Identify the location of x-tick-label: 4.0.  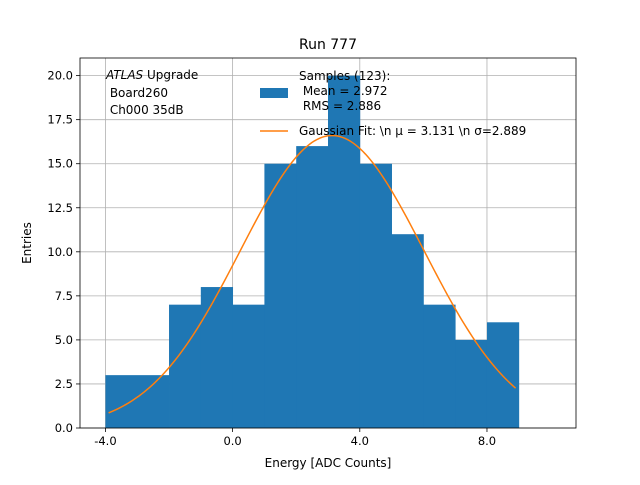
(360, 441).